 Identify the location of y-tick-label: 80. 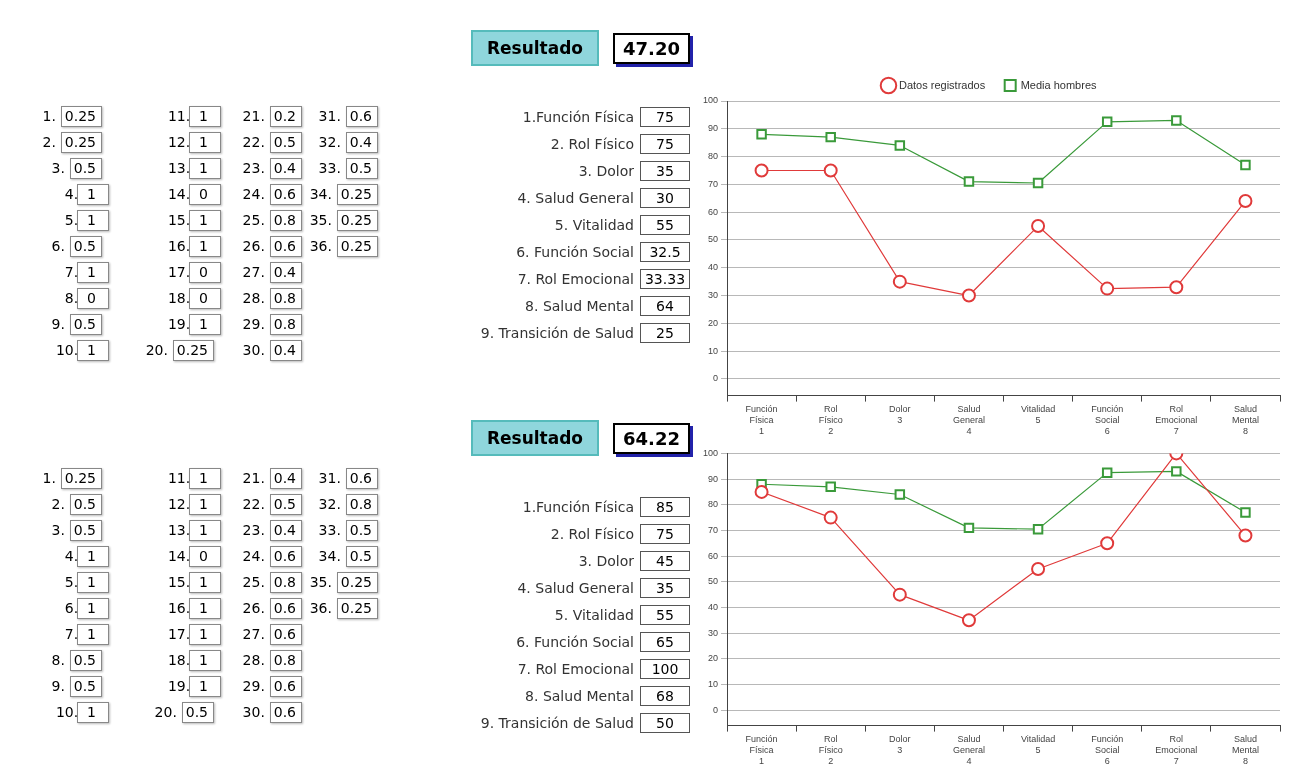
(713, 504).